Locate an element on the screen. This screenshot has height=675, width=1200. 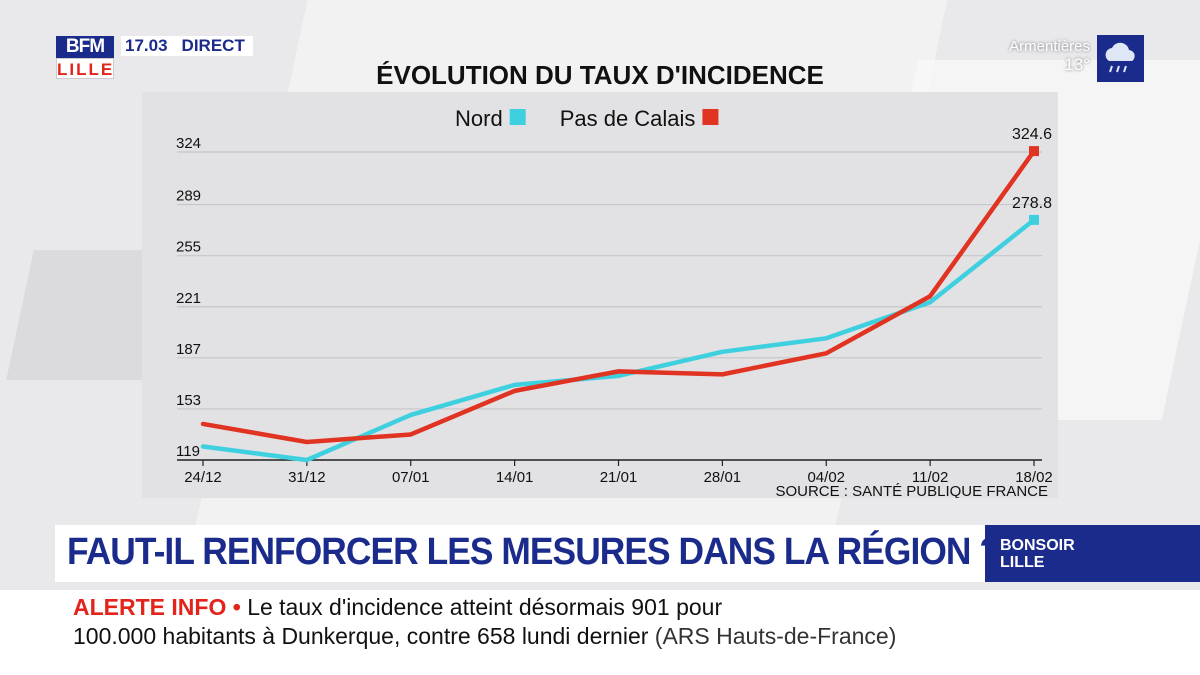
live-bar: 17.03 DIRECT is located at coordinates (187, 46).